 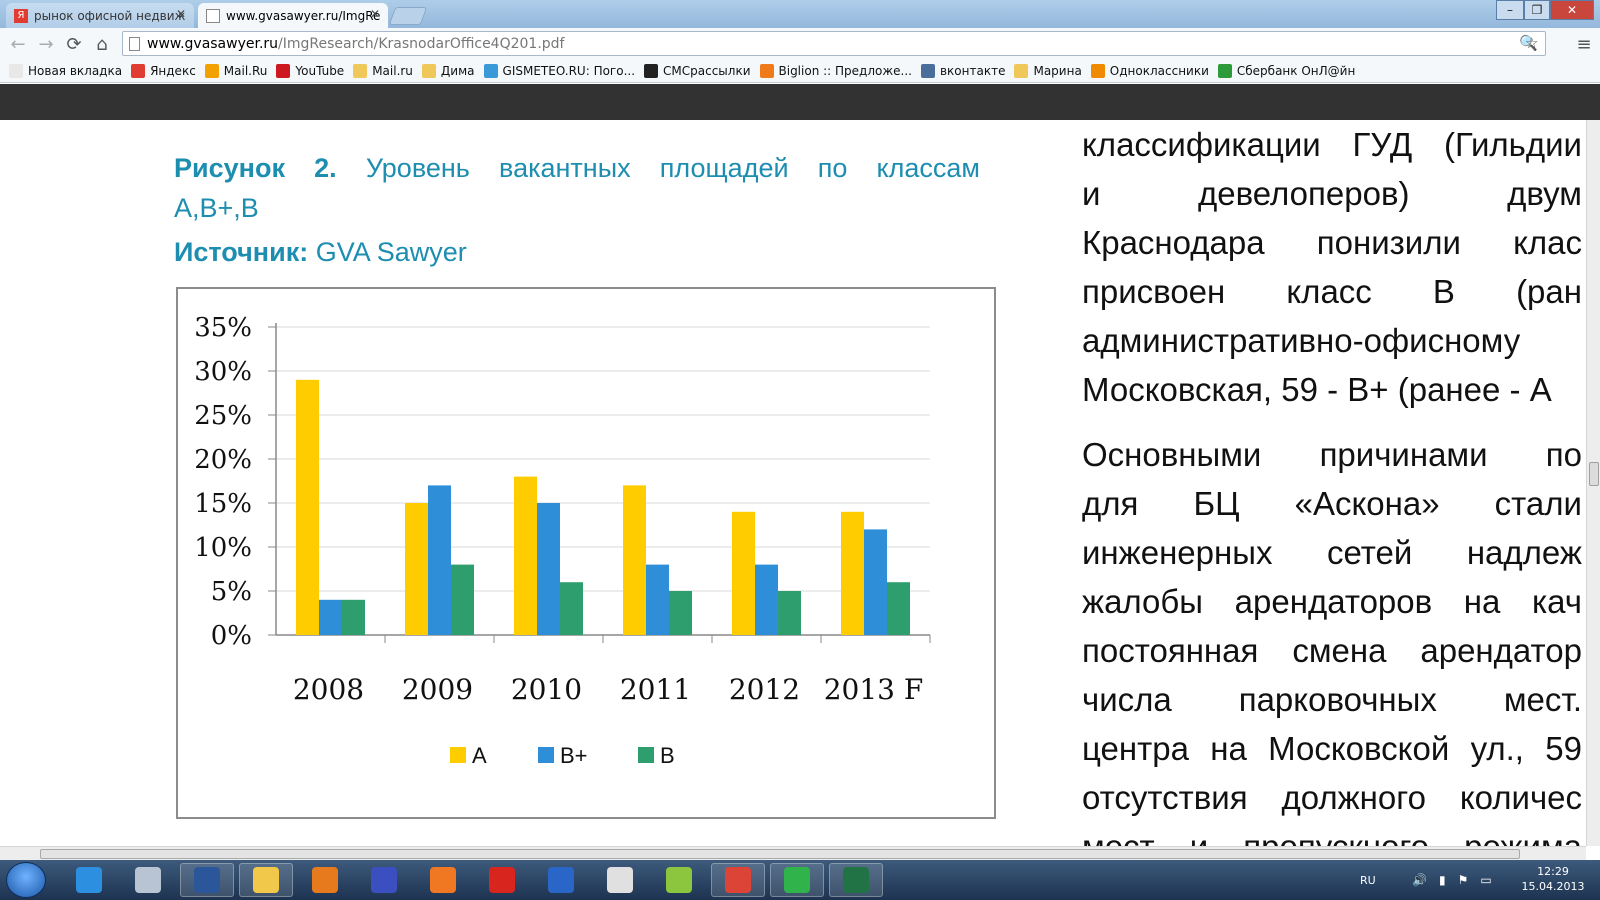 What do you see at coordinates (223, 328) in the screenshot?
I see `y-tick-label: 35%` at bounding box center [223, 328].